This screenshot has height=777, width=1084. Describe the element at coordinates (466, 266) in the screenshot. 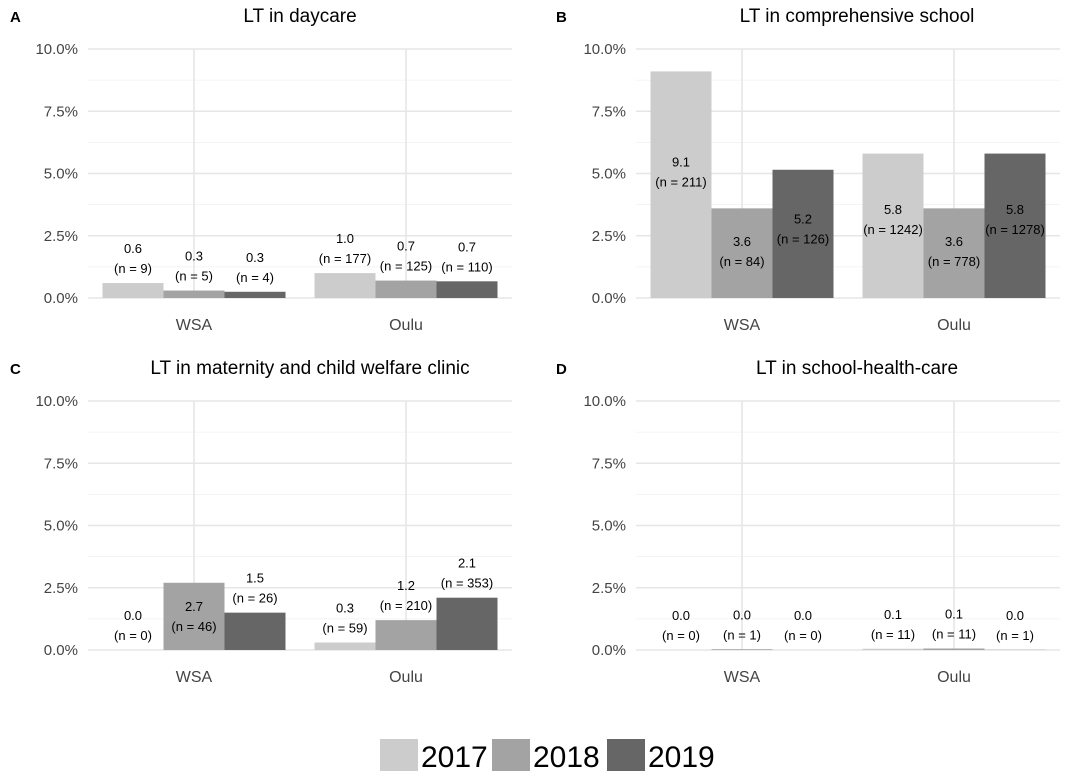

I see `bar-n-label: (n = 110)` at that location.